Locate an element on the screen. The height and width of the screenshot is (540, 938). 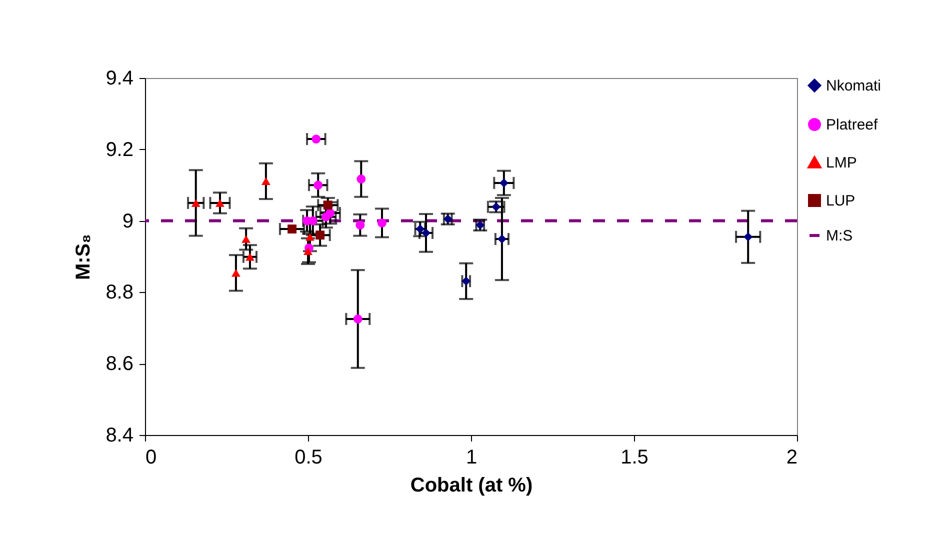
legend-label: M:S is located at coordinates (839, 236).